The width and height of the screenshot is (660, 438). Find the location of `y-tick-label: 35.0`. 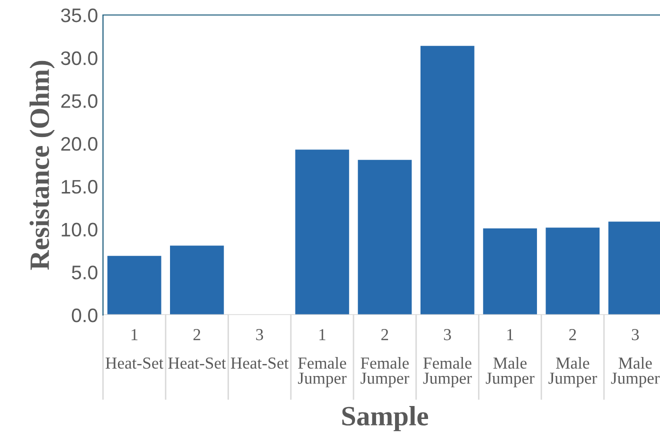

y-tick-label: 35.0 is located at coordinates (79, 15).